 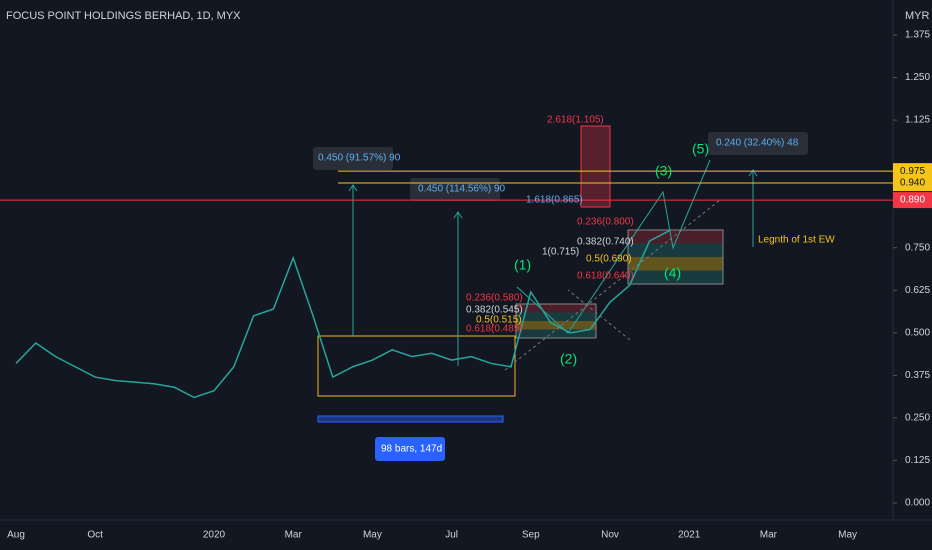 I want to click on y-tick-label: 0.750, so click(x=917, y=247).